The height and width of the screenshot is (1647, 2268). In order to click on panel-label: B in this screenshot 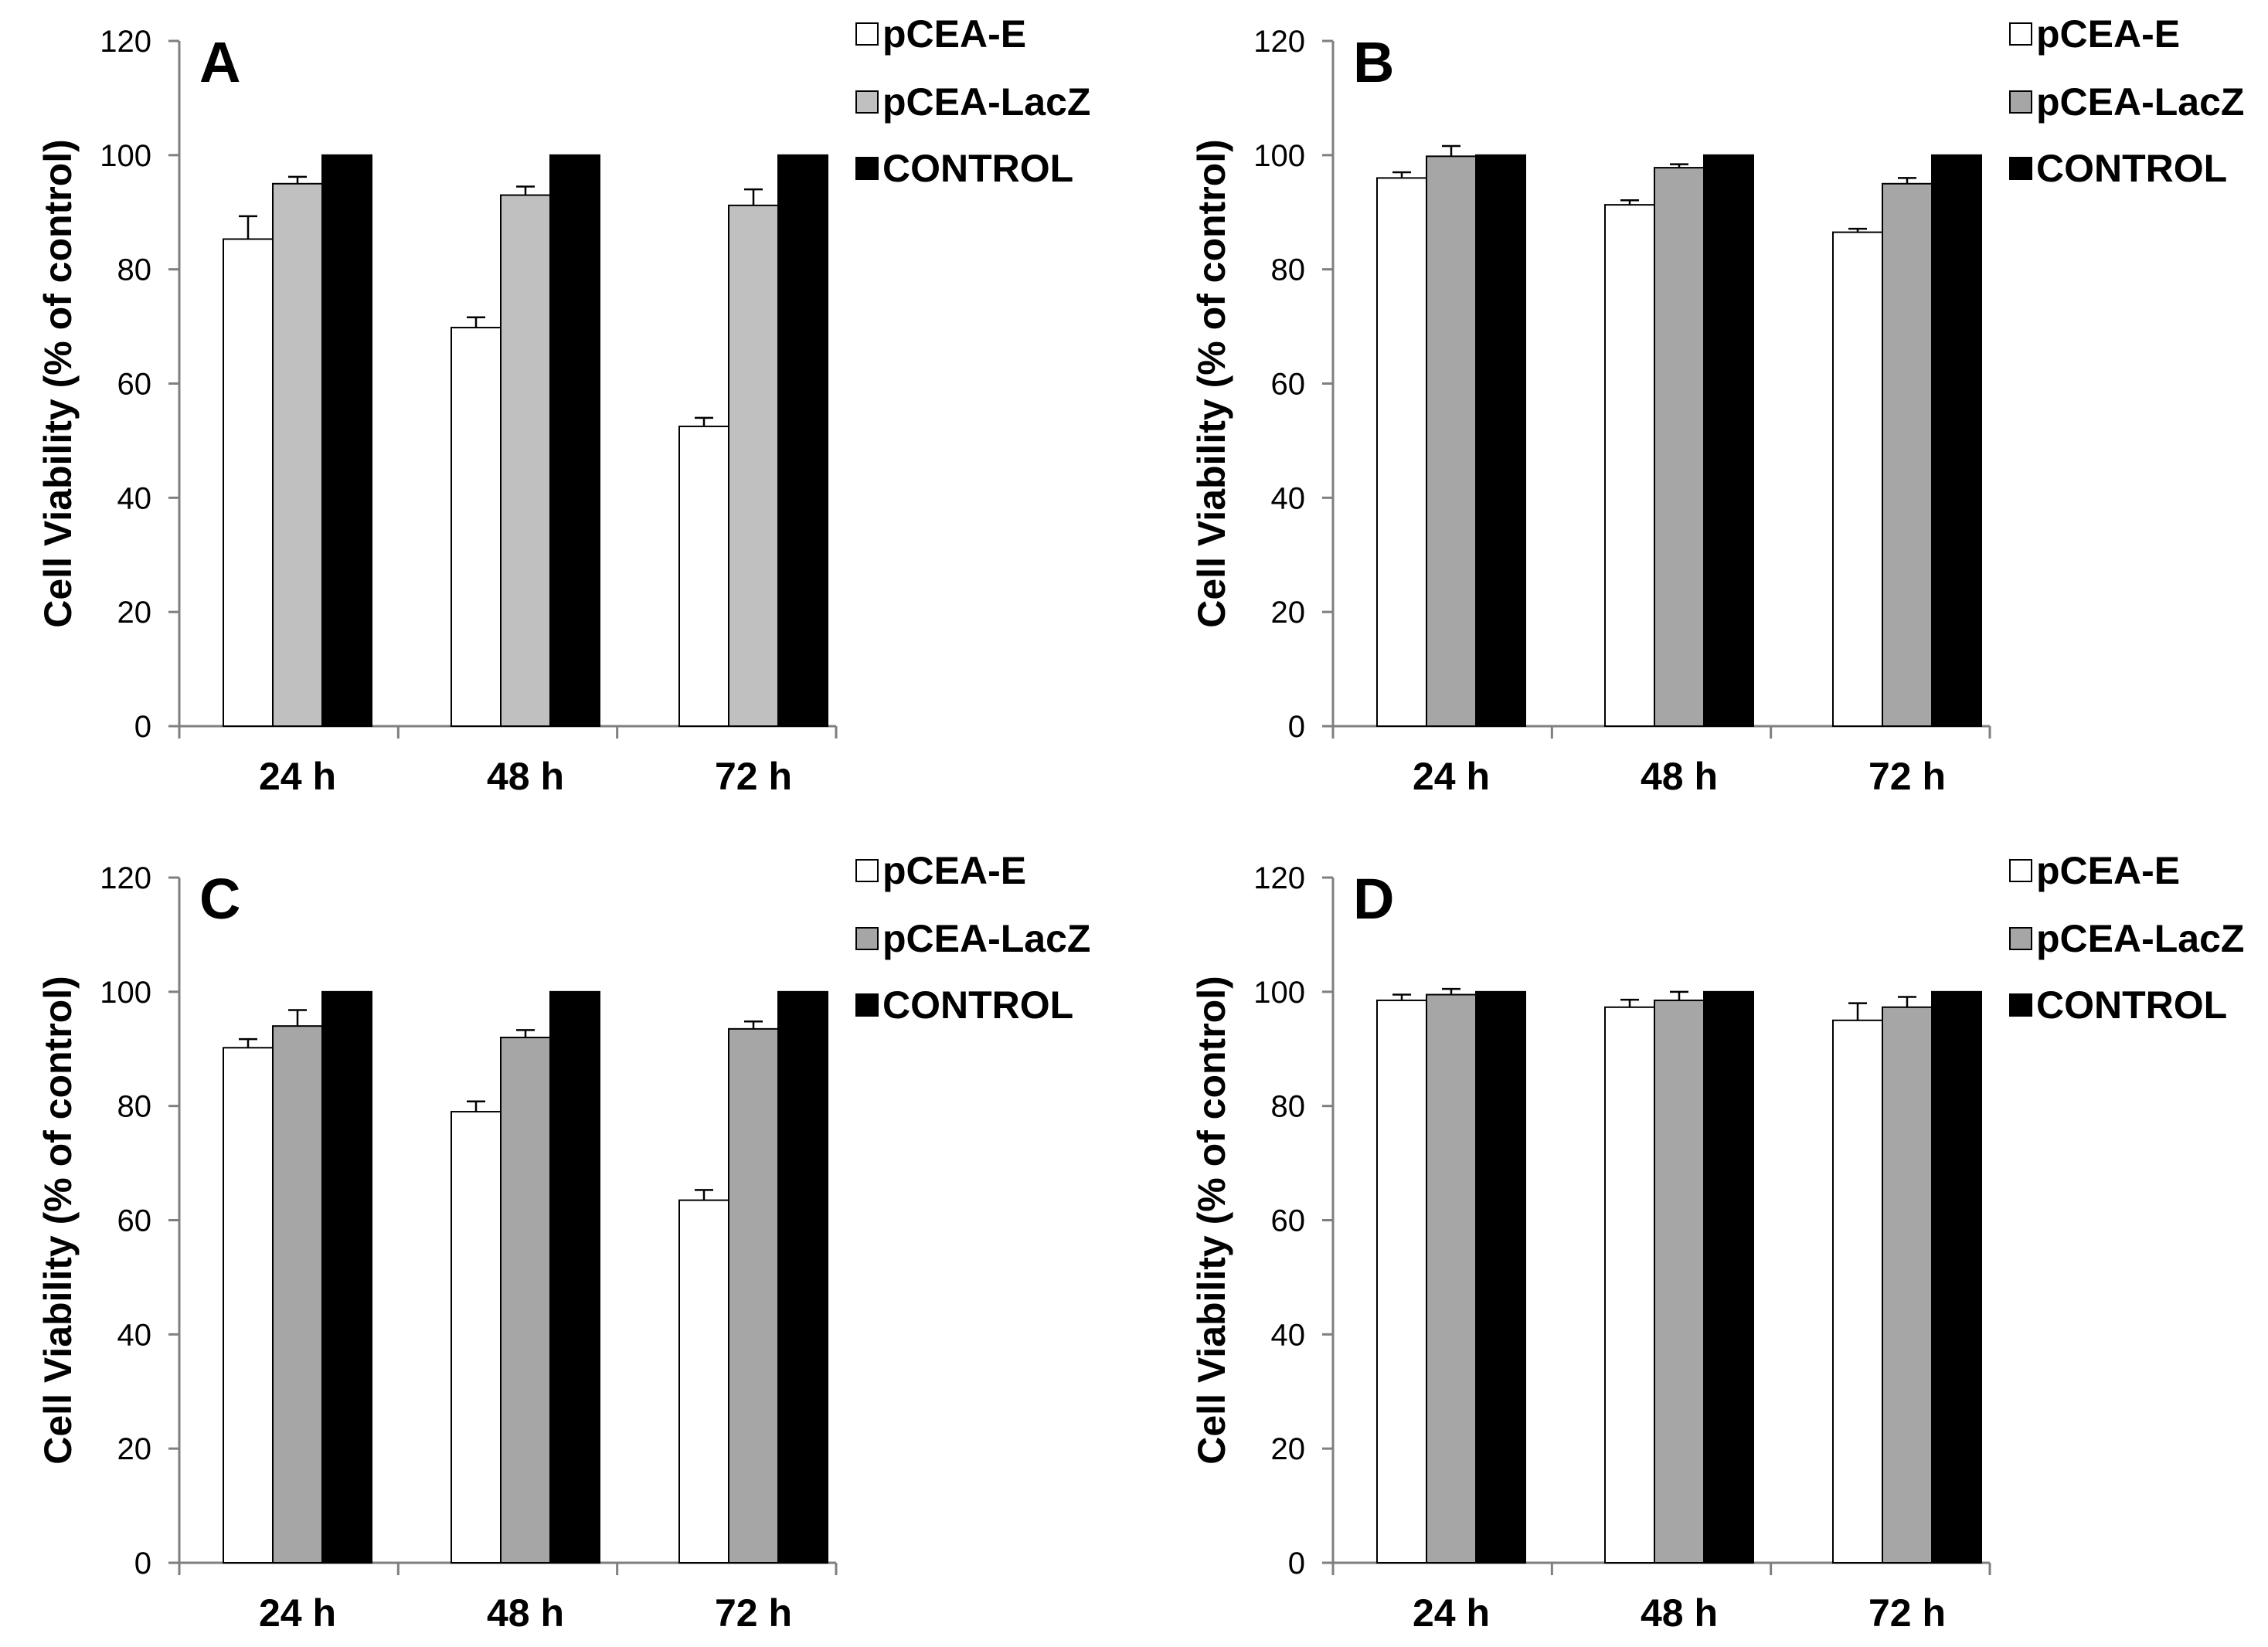, I will do `click(1373, 62)`.